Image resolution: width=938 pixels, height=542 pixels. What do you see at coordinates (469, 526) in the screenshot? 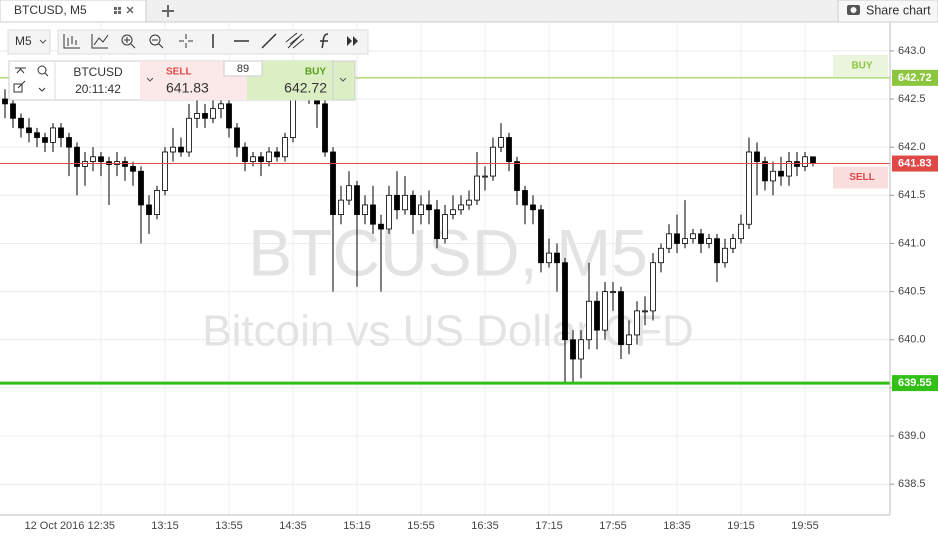
I see `time-axis` at bounding box center [469, 526].